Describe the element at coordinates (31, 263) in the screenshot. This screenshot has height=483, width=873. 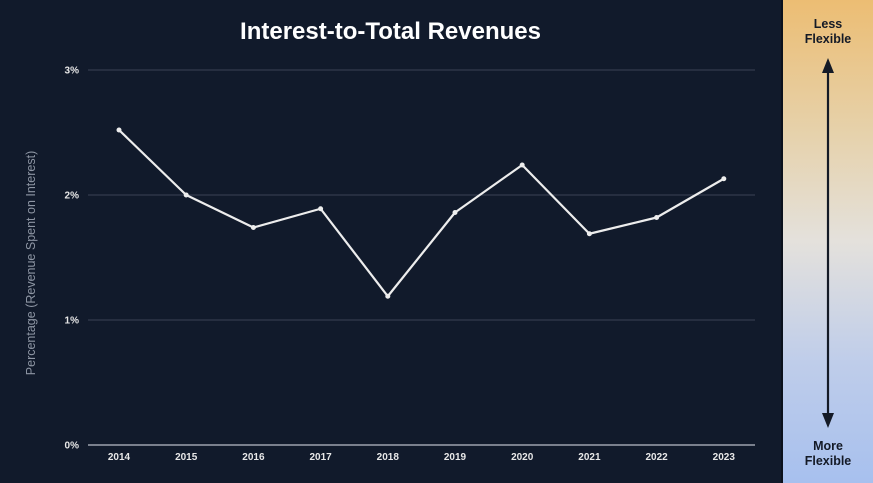
I see `y-axis-label: Percentage (Revenue Spent on Interest)` at that location.